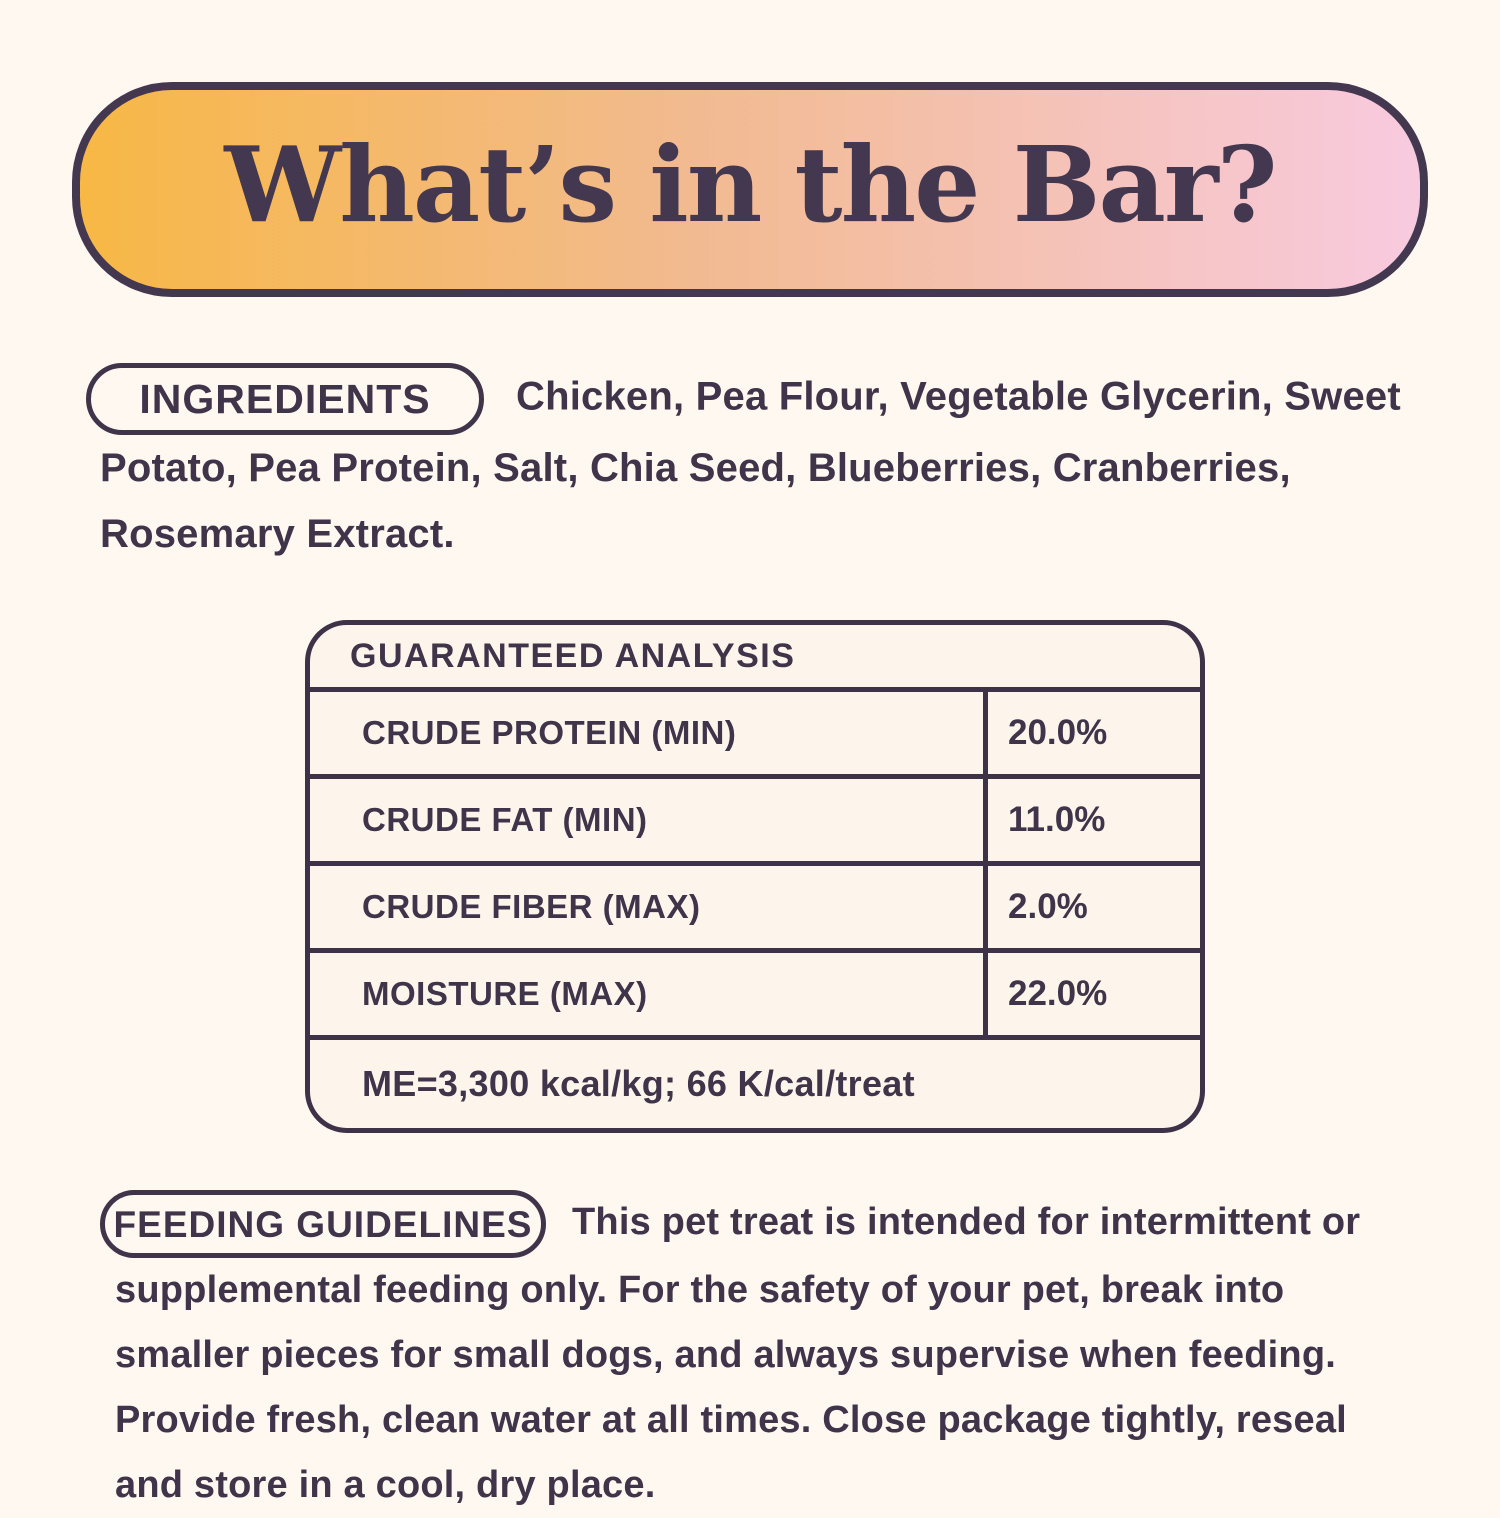  I want to click on page-title: What’s in the Bar?, so click(750, 184).